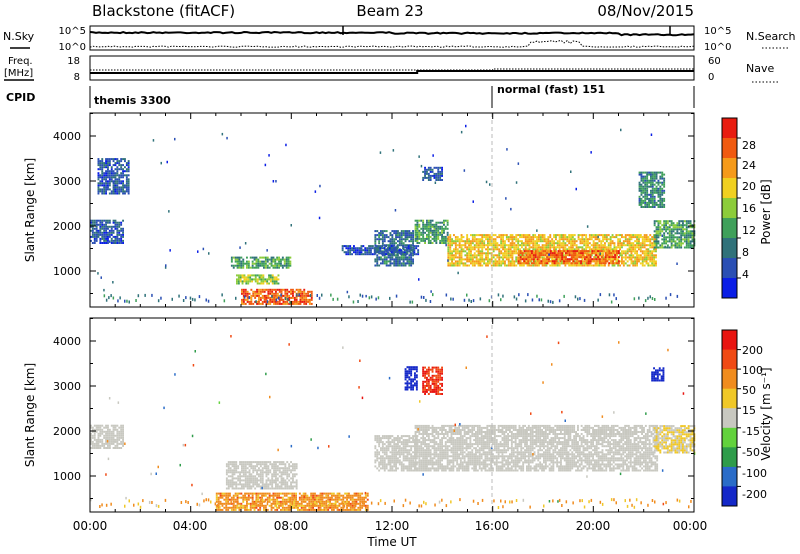 The width and height of the screenshot is (800, 554). Describe the element at coordinates (717, 47) in the screenshot. I see `noise-right-tick-bottom: 10^0` at that location.